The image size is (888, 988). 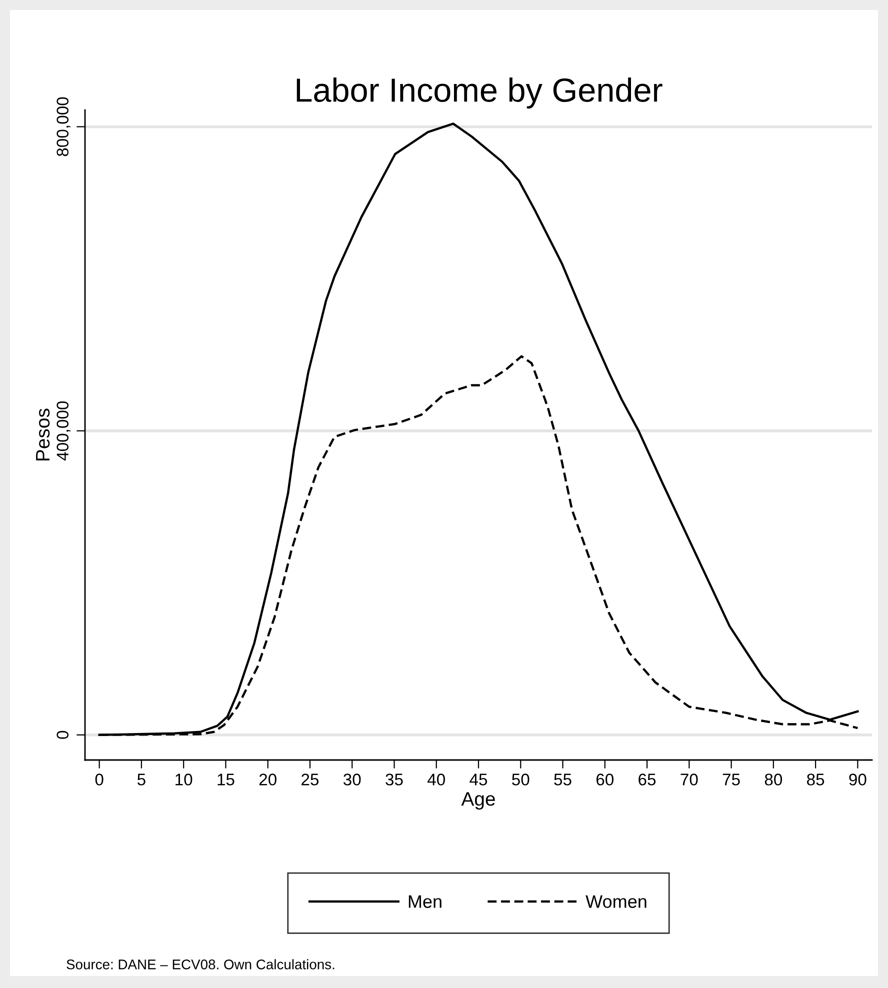 I want to click on x-tick-label: 35, so click(x=394, y=780).